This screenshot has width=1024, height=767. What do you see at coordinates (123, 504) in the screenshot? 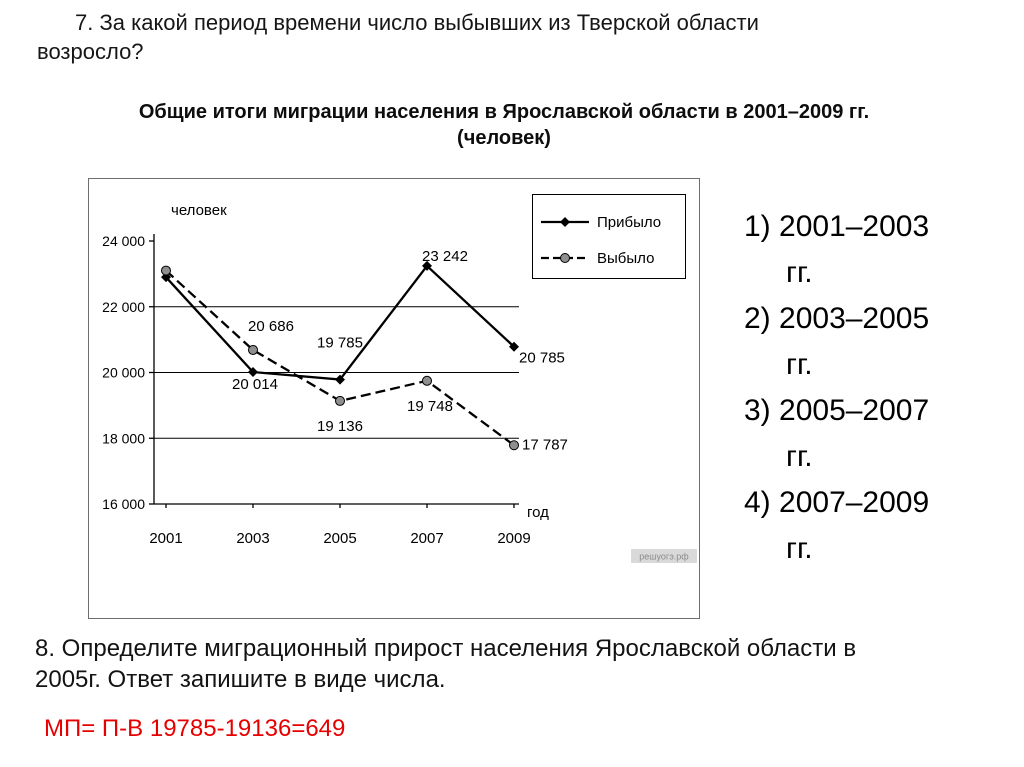
I see `svg-text: 16 000` at bounding box center [123, 504].